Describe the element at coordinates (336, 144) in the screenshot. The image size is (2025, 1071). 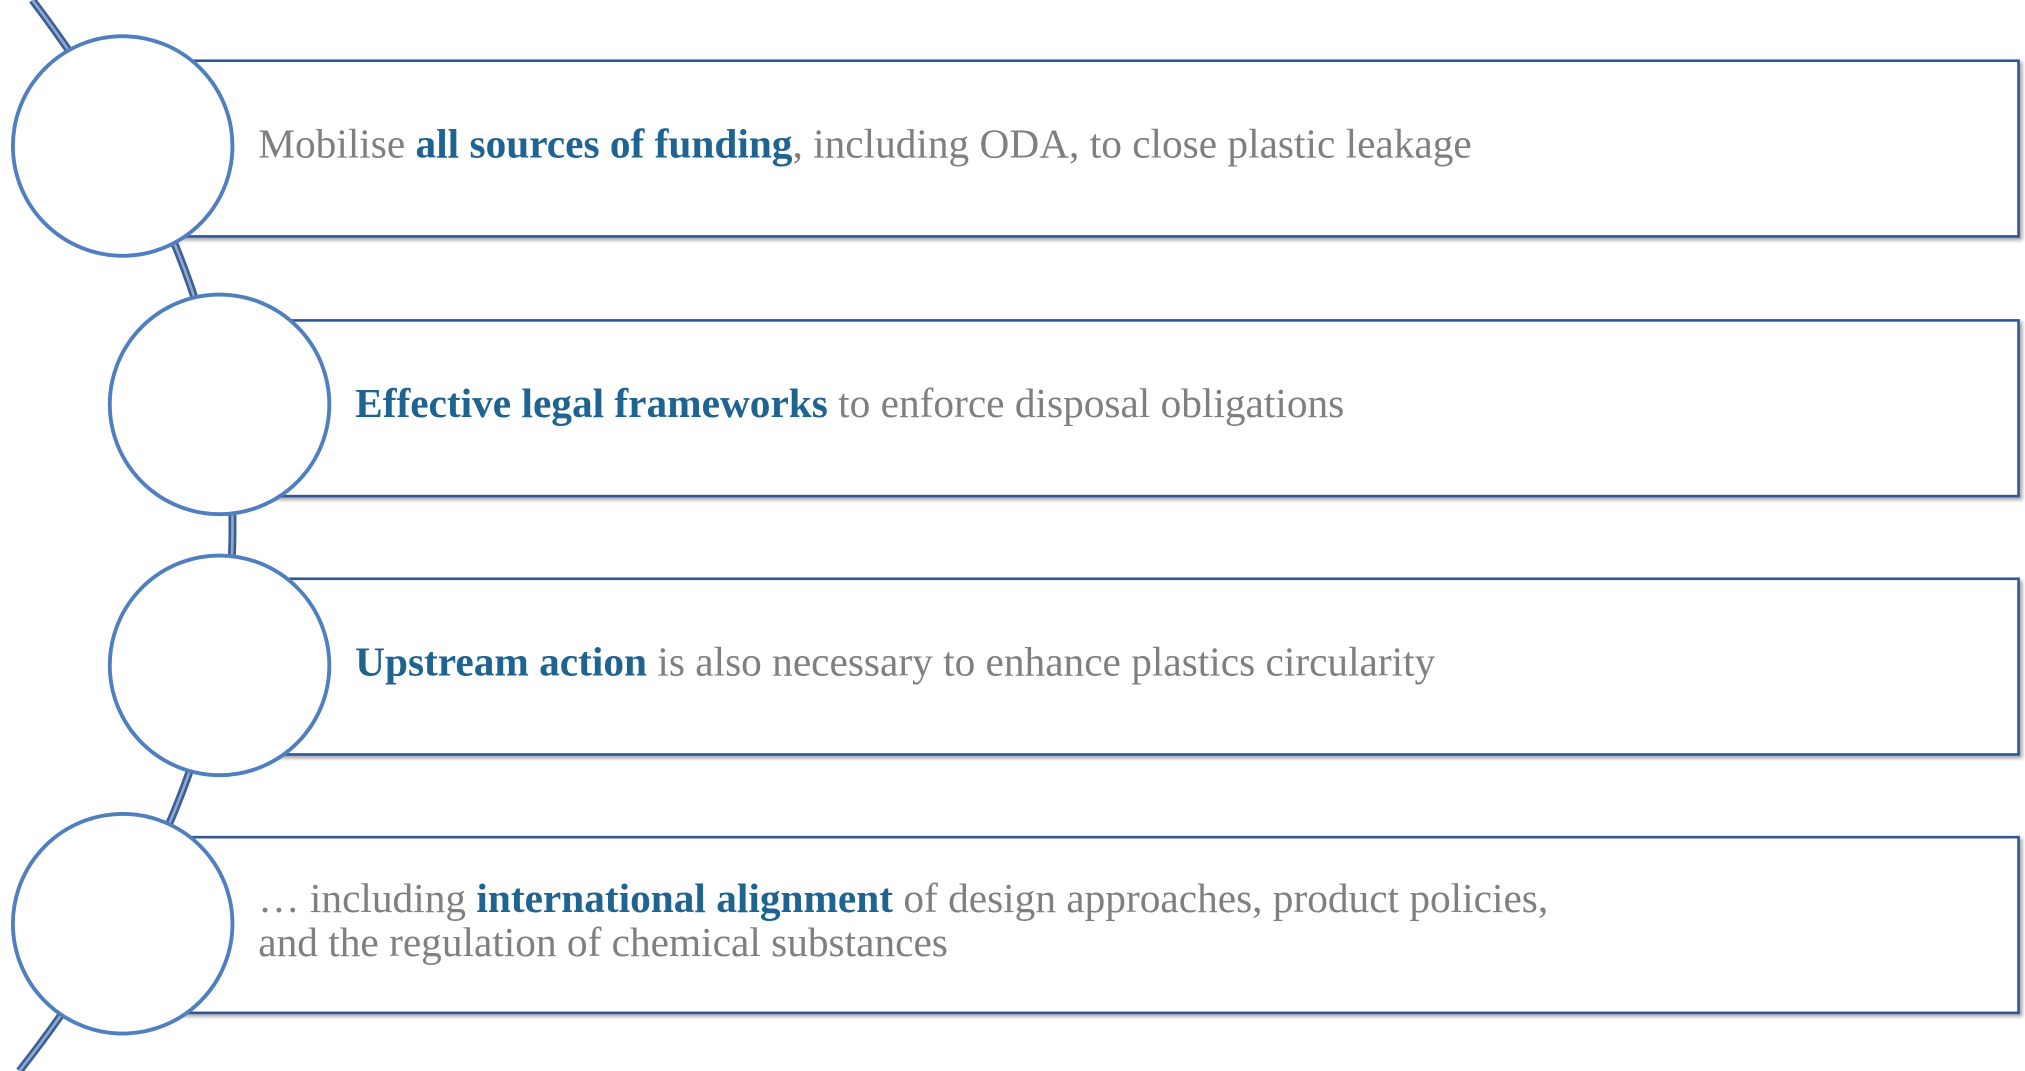
I see `text-run: Mobilise` at that location.